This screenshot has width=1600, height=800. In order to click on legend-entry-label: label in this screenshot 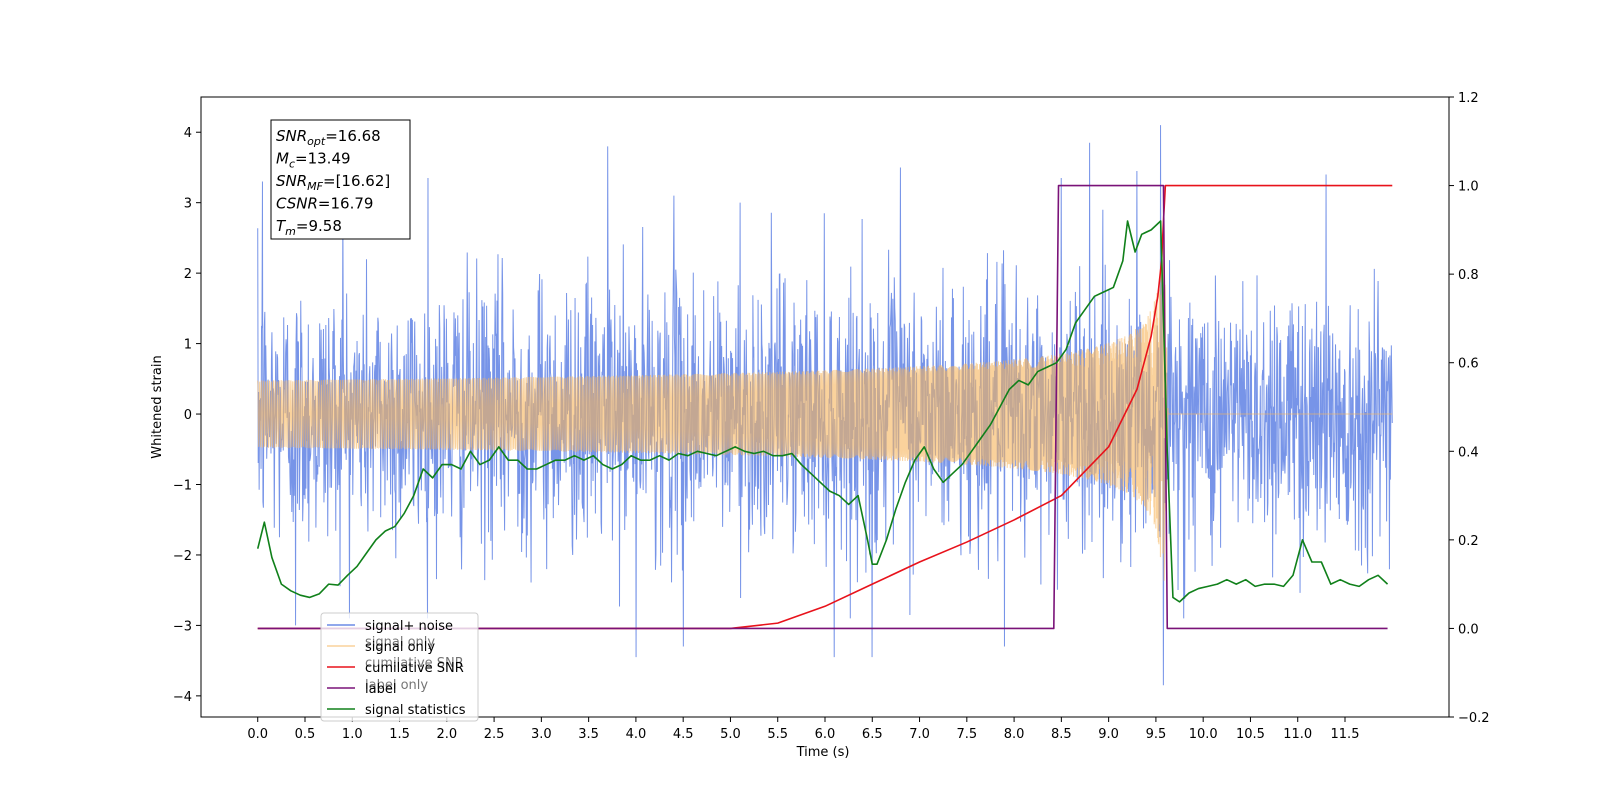, I will do `click(380, 689)`.